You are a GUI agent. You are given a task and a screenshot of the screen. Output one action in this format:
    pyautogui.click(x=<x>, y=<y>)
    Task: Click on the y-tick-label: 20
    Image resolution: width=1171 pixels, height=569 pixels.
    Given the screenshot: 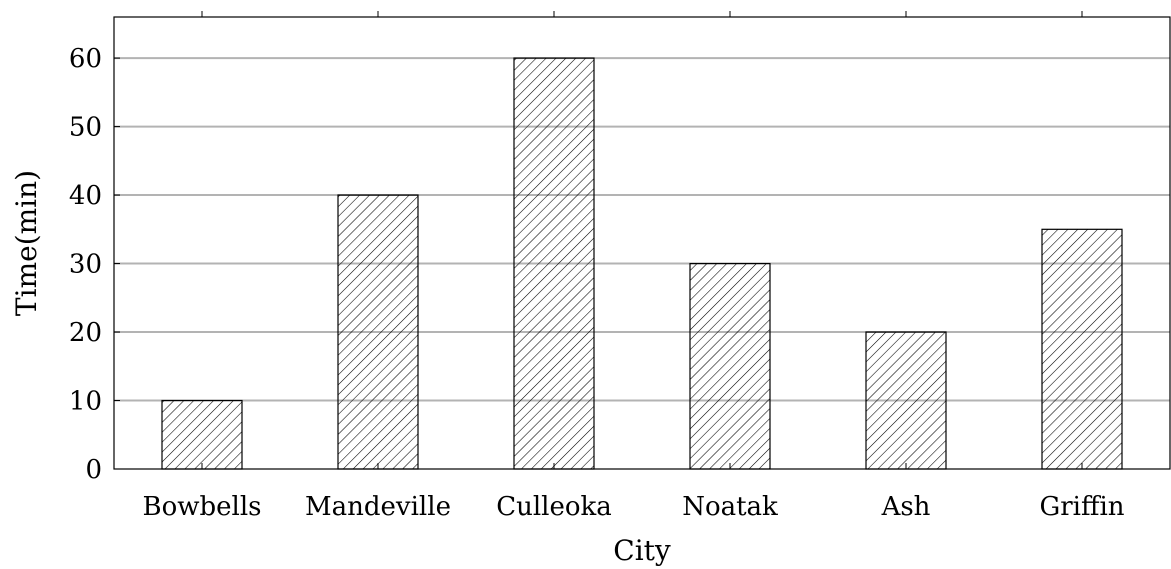 What is the action you would take?
    pyautogui.click(x=85, y=333)
    